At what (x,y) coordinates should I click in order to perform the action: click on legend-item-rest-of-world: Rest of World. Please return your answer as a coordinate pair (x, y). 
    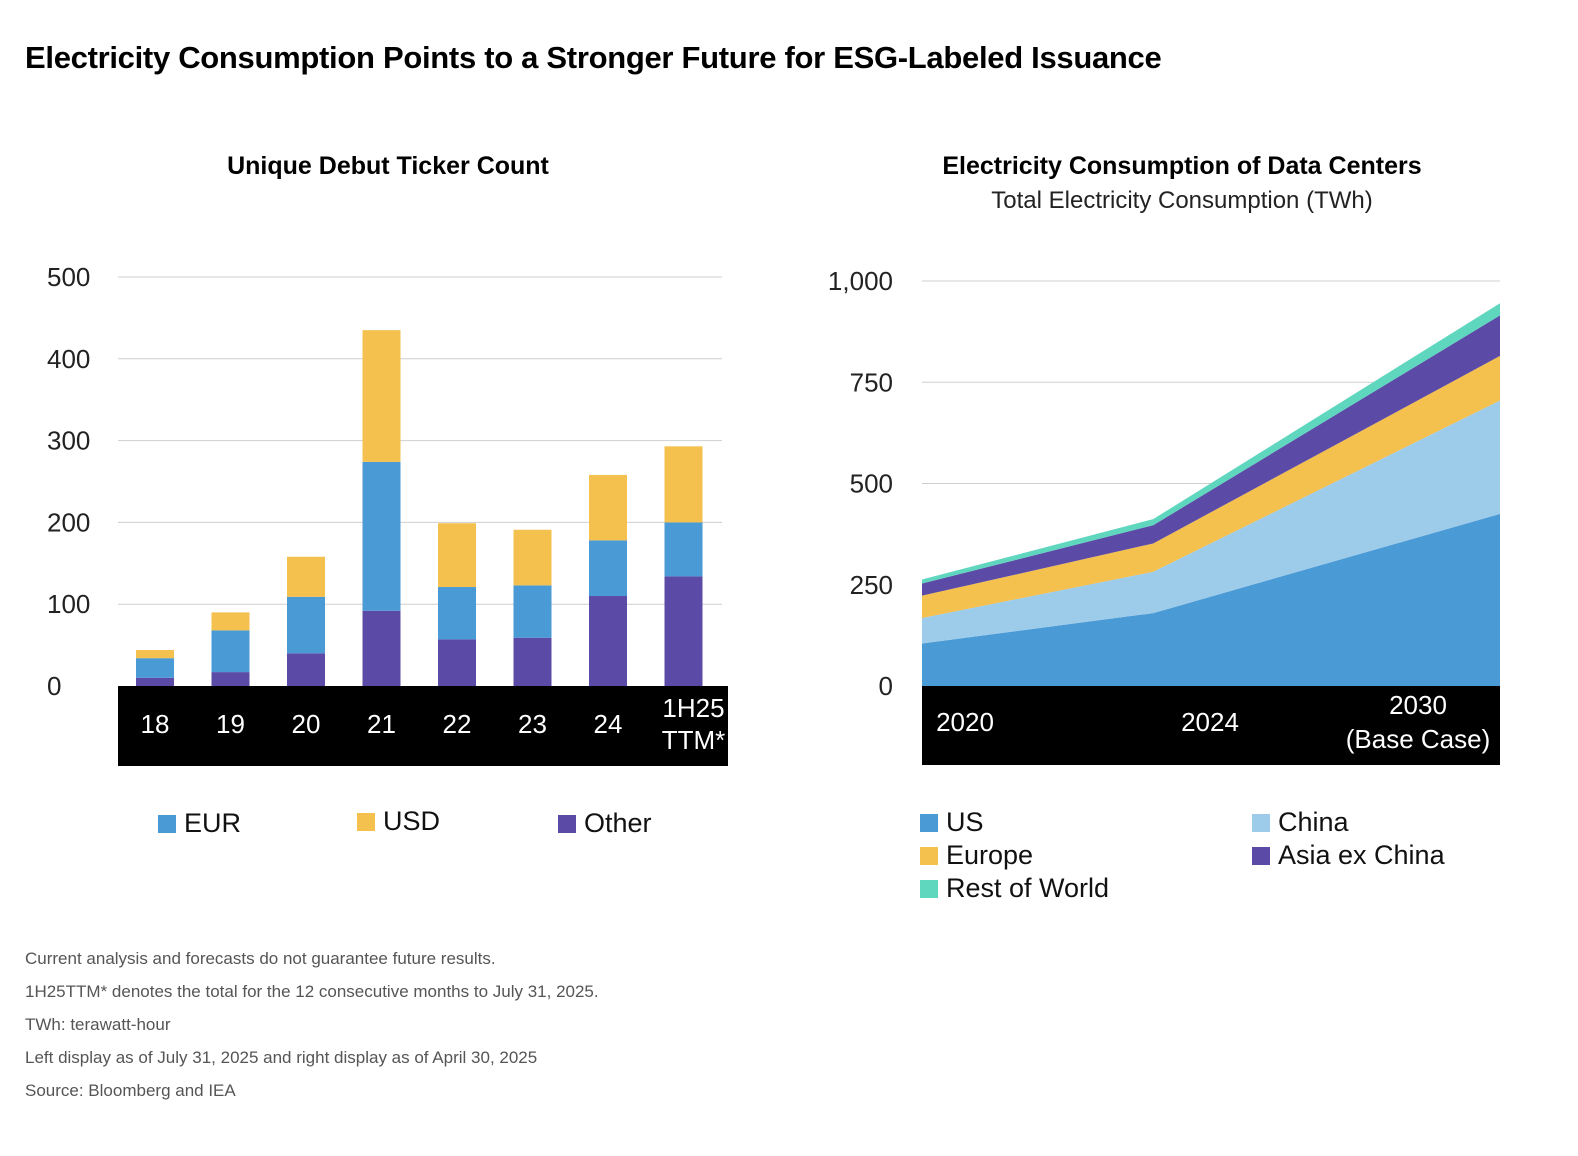
    Looking at the image, I should click on (1014, 888).